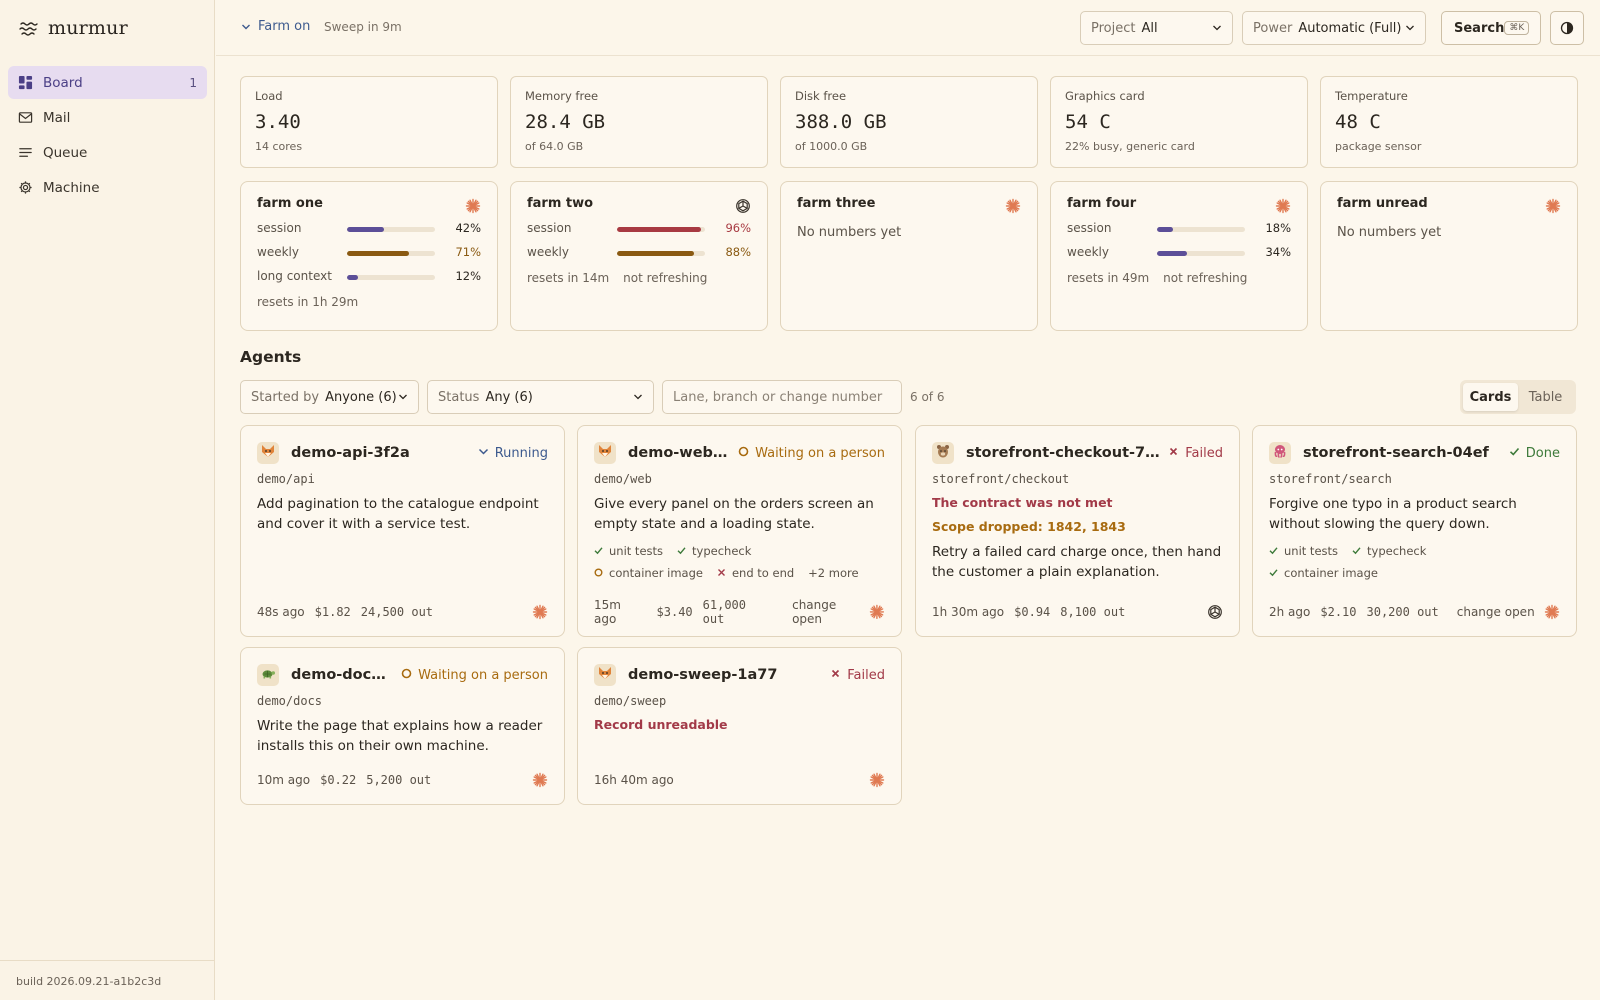 Image resolution: width=1600 pixels, height=1000 pixels. What do you see at coordinates (107, 82) in the screenshot?
I see `sidebar-item-board: Board 1` at bounding box center [107, 82].